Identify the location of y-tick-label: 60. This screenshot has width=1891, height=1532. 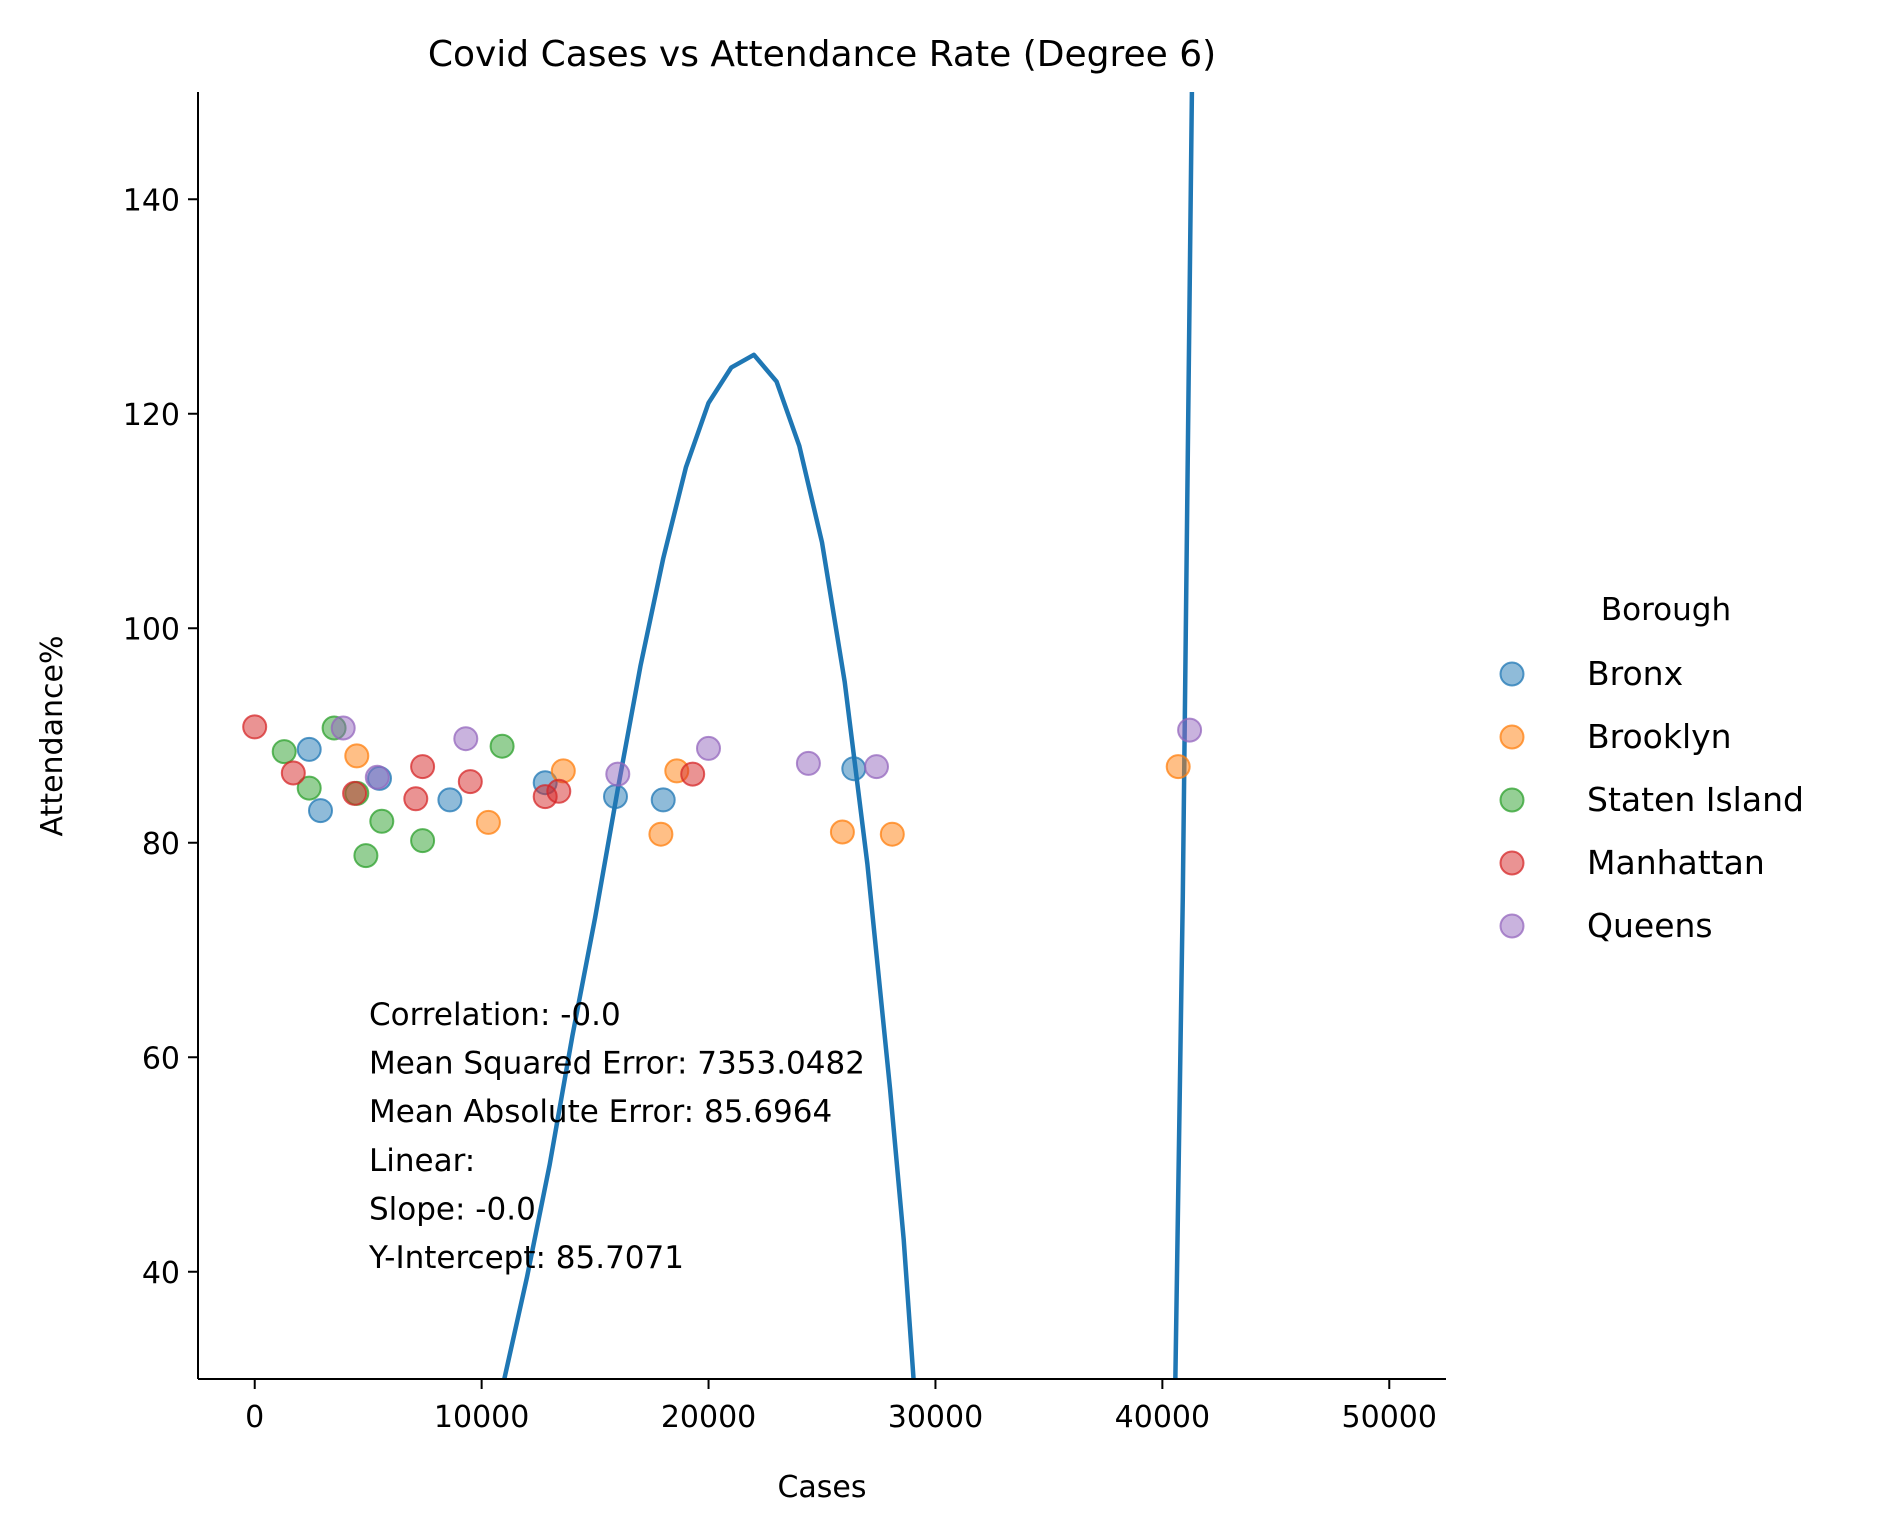
(161, 1058).